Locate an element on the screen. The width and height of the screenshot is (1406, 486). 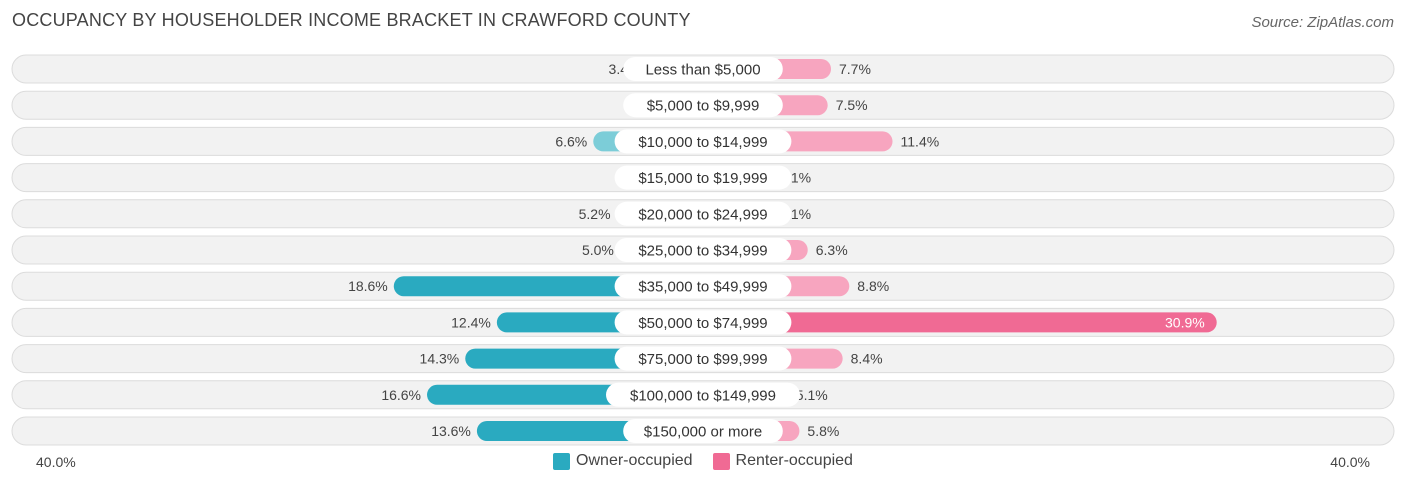
category-label: $10,000 to $14,999 is located at coordinates (702, 142).